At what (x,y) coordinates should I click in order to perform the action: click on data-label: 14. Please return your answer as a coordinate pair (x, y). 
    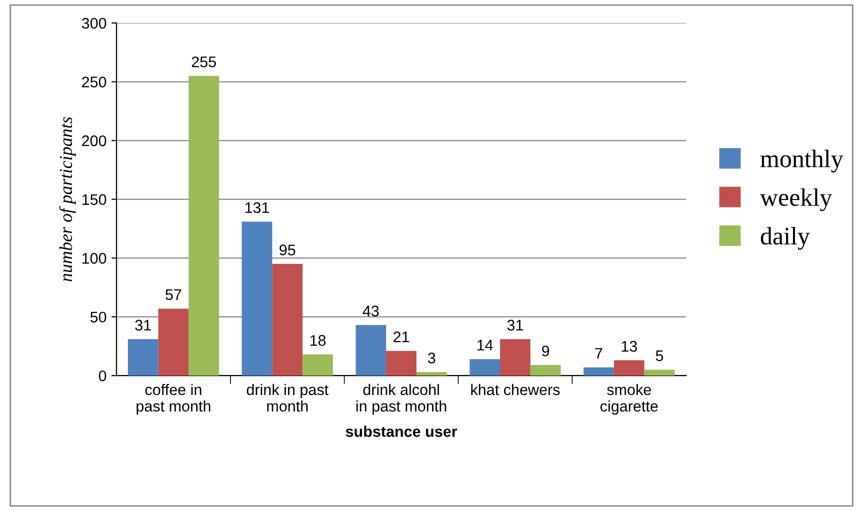
    Looking at the image, I should click on (485, 345).